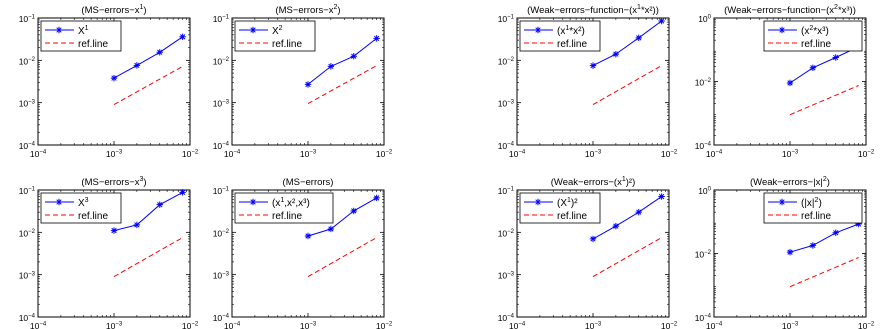  What do you see at coordinates (113, 182) in the screenshot?
I see `chart-title: (MS−errors−x3)` at bounding box center [113, 182].